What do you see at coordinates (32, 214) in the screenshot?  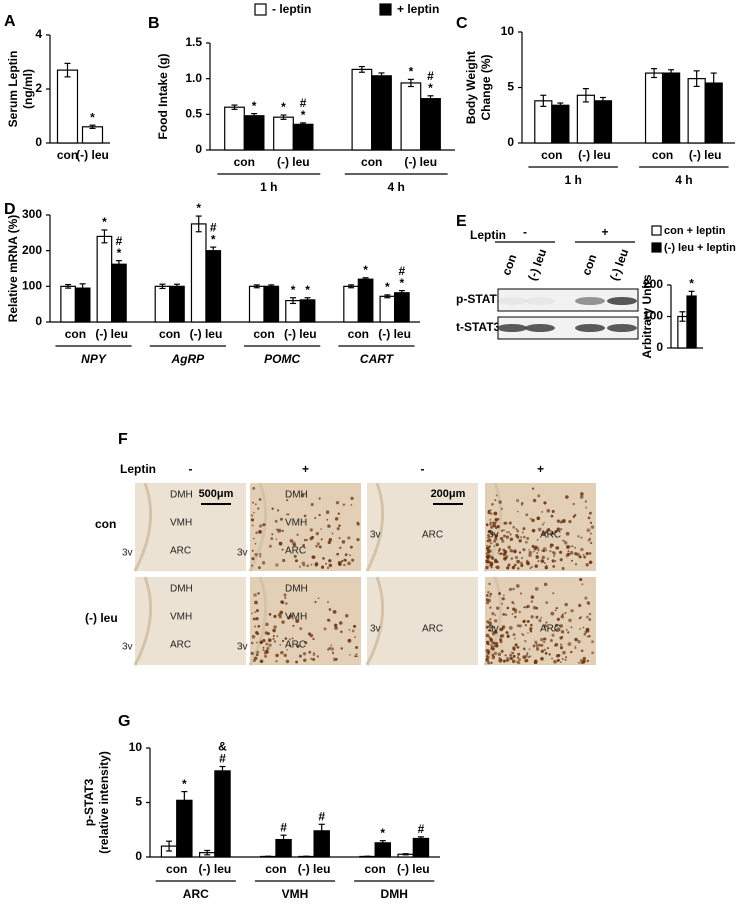 I see `y-tick-label: 300` at bounding box center [32, 214].